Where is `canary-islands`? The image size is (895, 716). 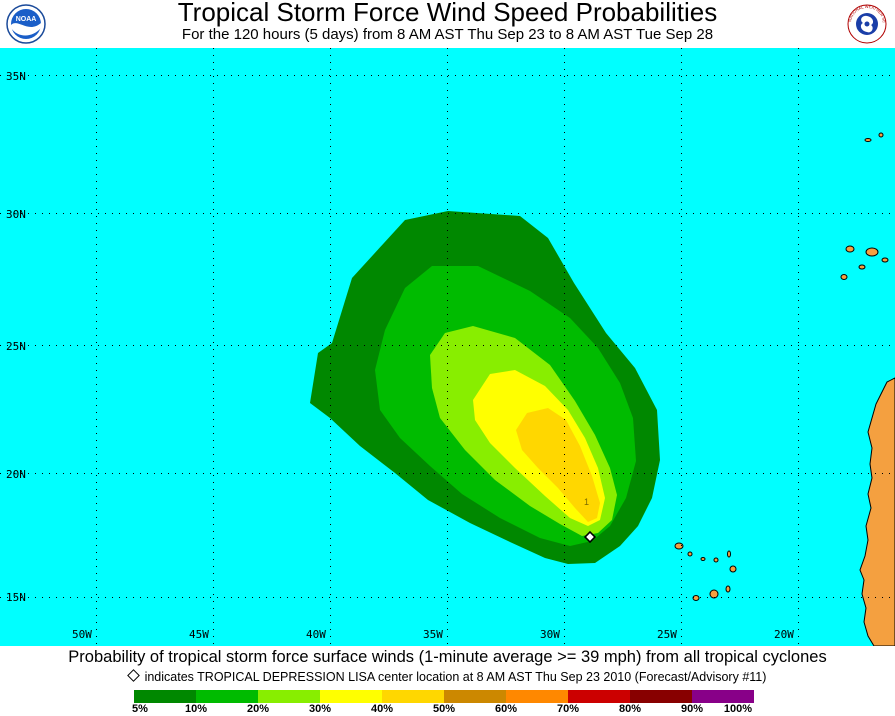
canary-islands is located at coordinates (864, 262).